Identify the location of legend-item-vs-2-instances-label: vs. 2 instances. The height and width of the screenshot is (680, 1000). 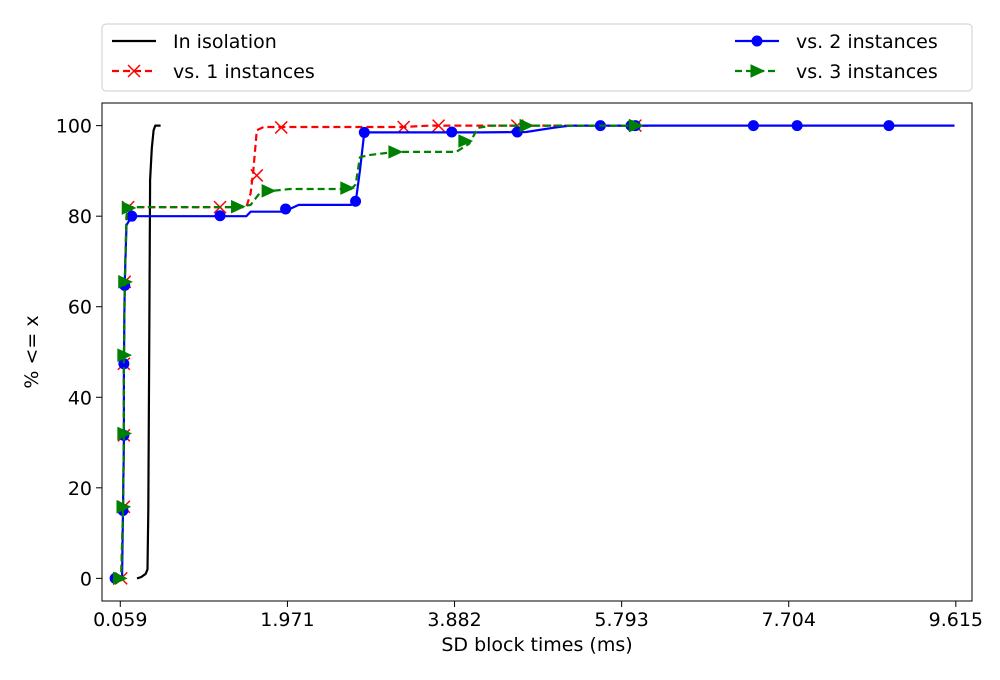
(867, 42).